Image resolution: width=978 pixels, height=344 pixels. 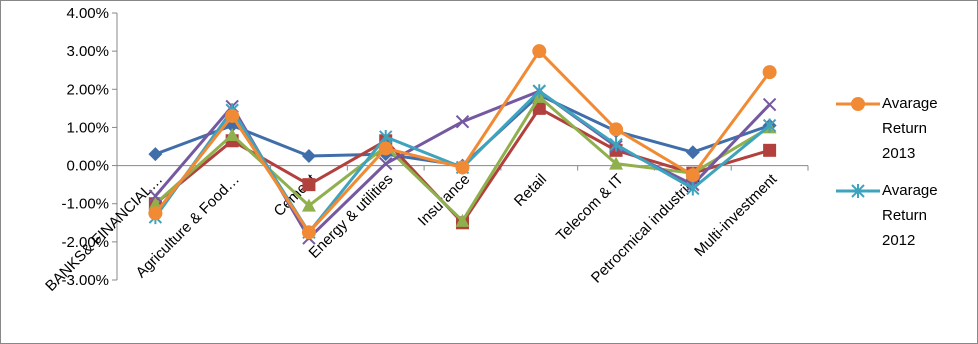 What do you see at coordinates (87, 127) in the screenshot?
I see `y-tick-label: 1.00%` at bounding box center [87, 127].